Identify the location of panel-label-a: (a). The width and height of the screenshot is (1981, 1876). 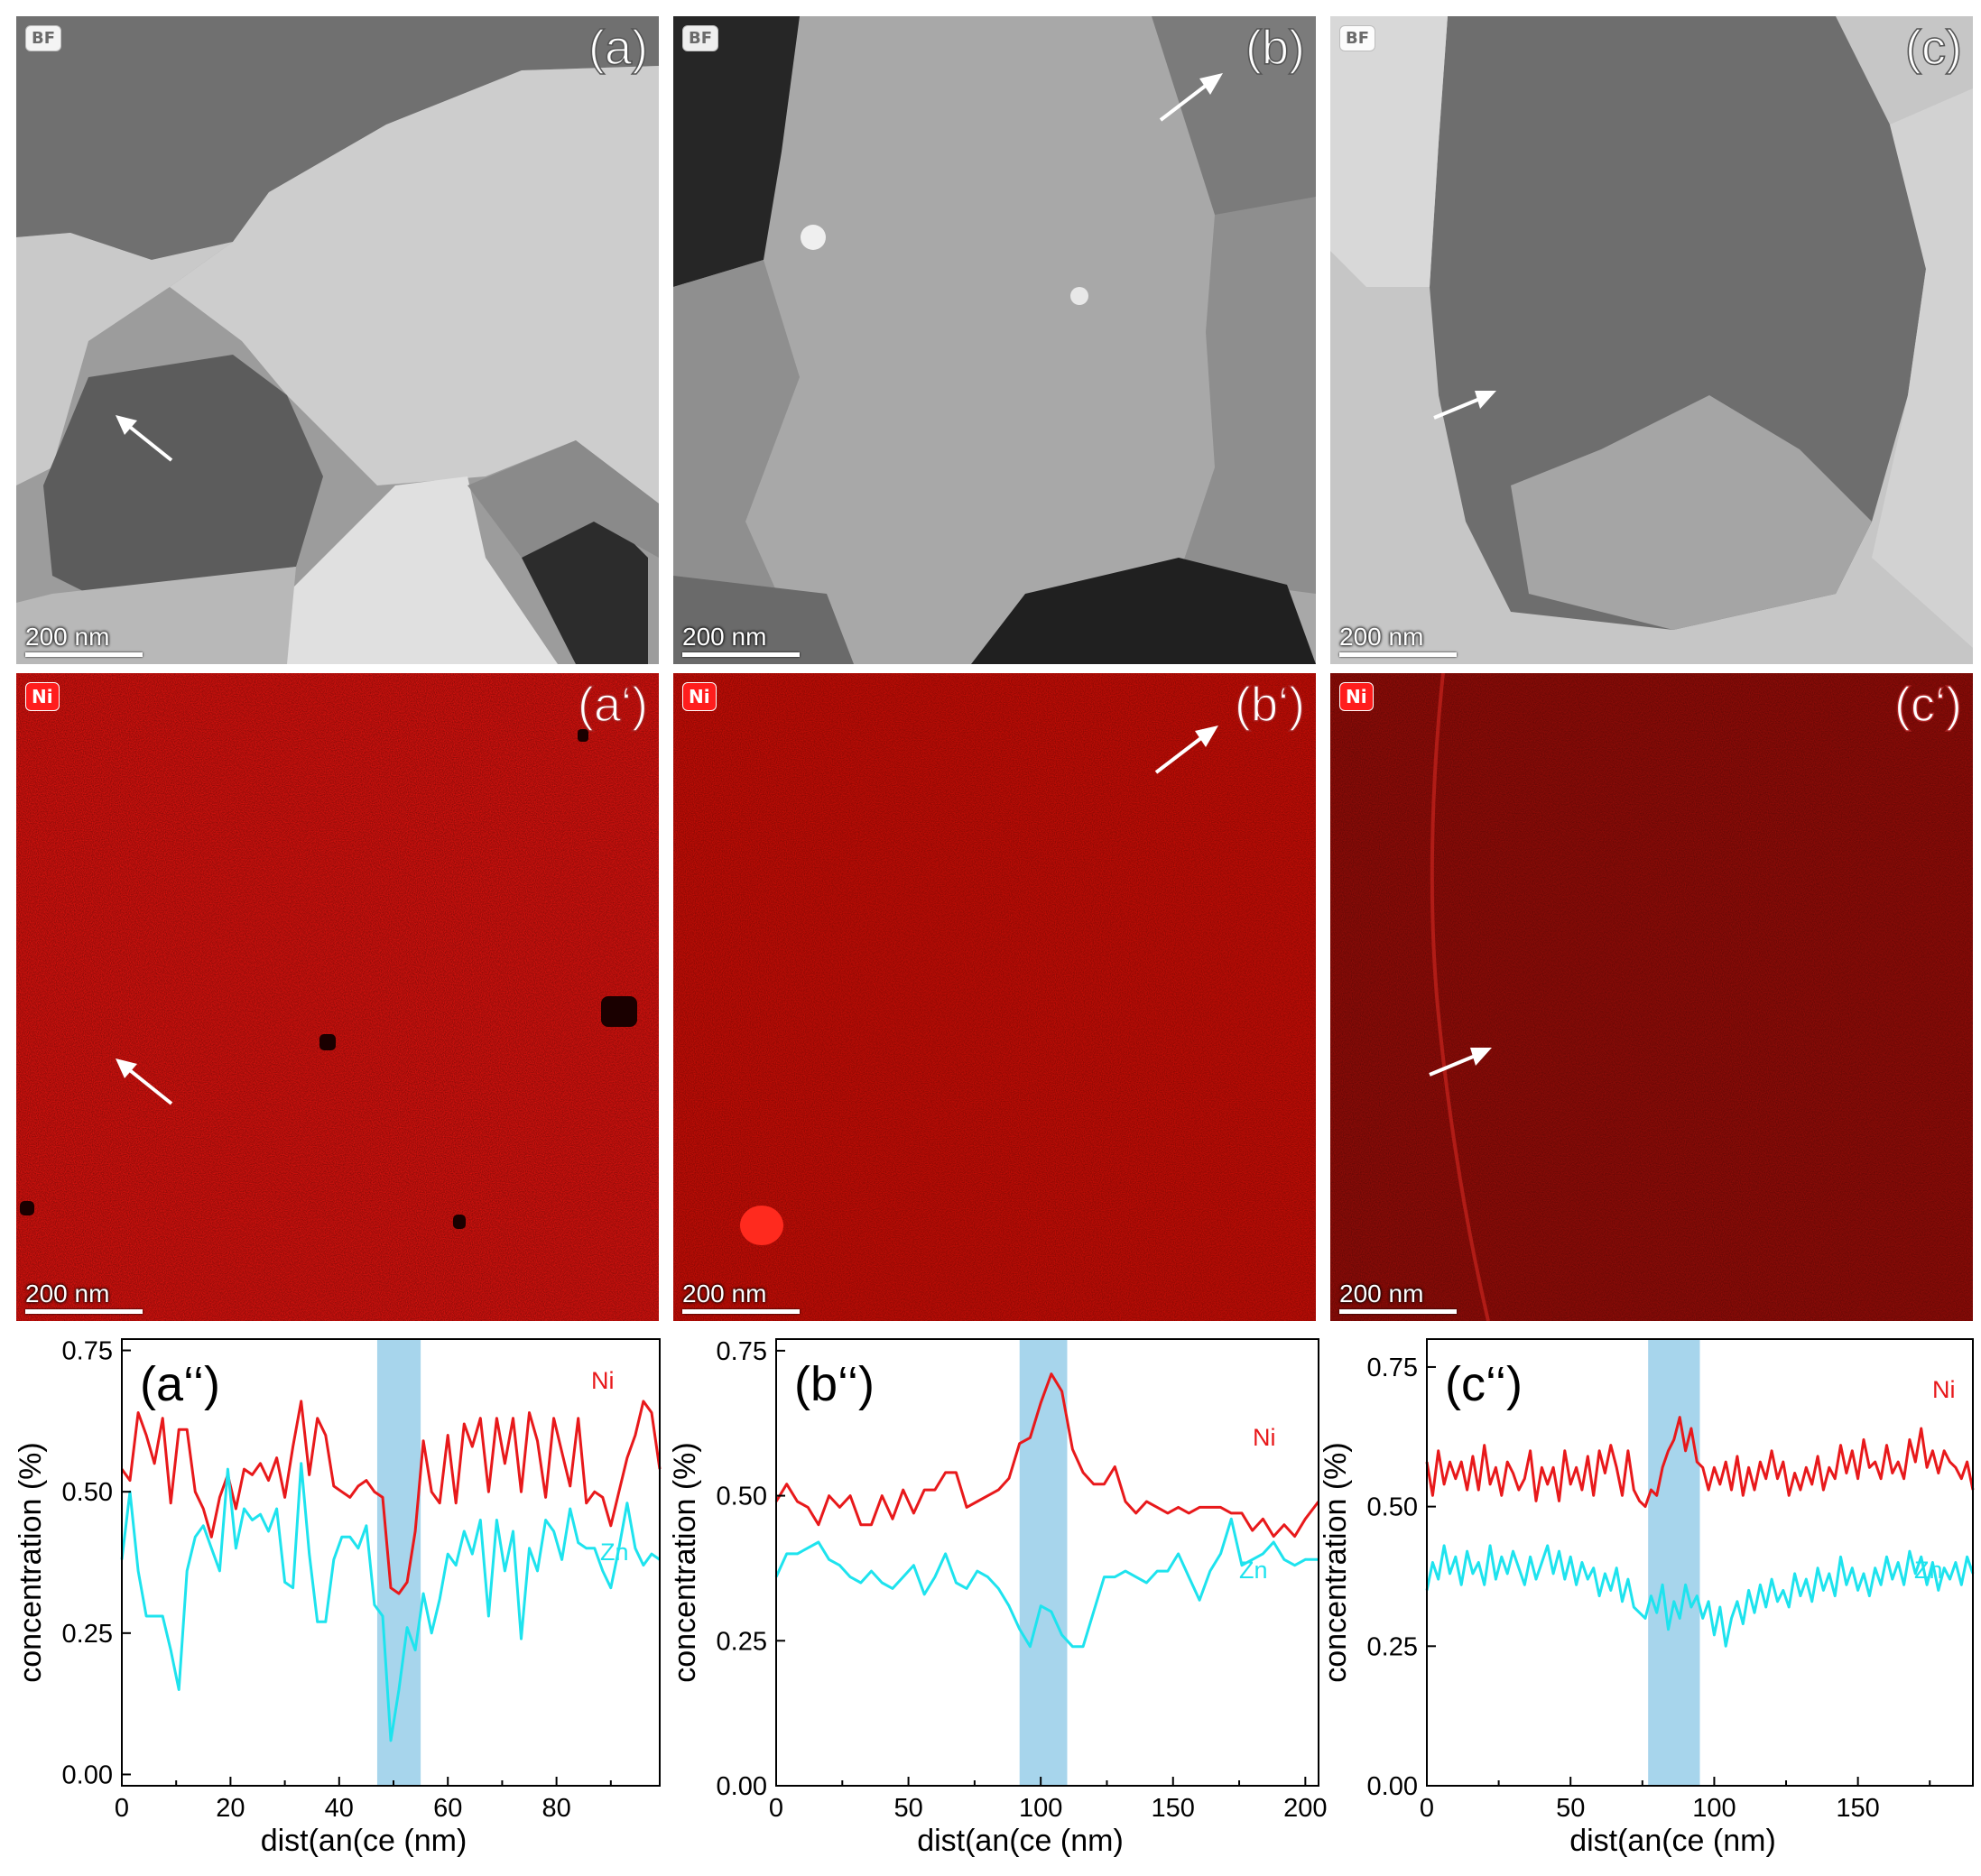
(618, 48).